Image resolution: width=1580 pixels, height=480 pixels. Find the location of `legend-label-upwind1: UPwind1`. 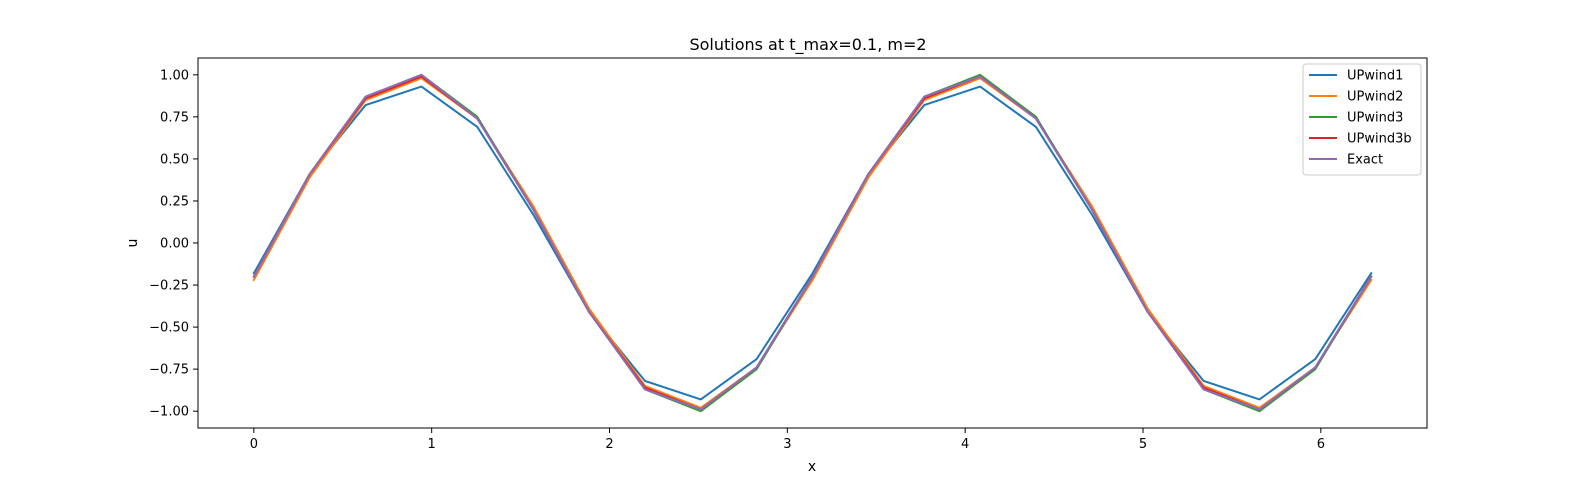

legend-label-upwind1: UPwind1 is located at coordinates (1375, 76).